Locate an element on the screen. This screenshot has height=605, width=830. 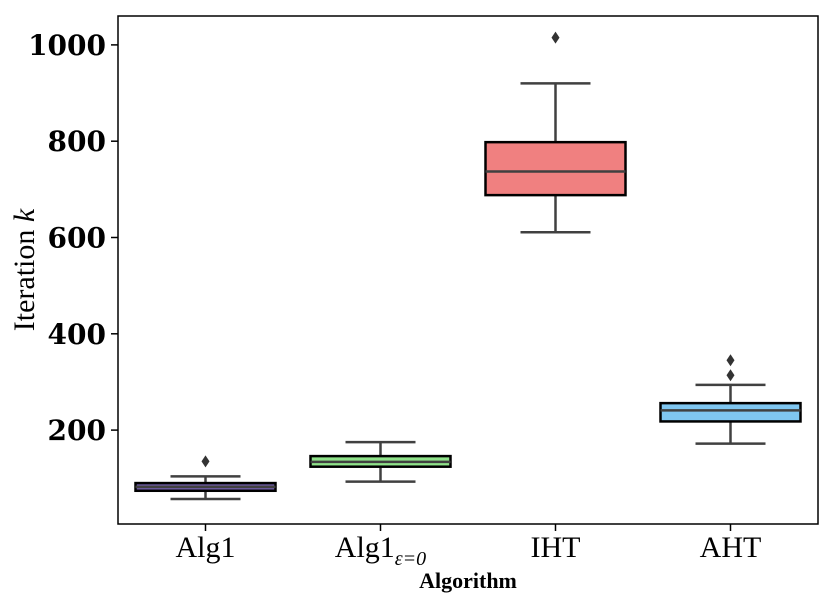
y-axis: 200 400 600 800 1000 is located at coordinates (73, 238).